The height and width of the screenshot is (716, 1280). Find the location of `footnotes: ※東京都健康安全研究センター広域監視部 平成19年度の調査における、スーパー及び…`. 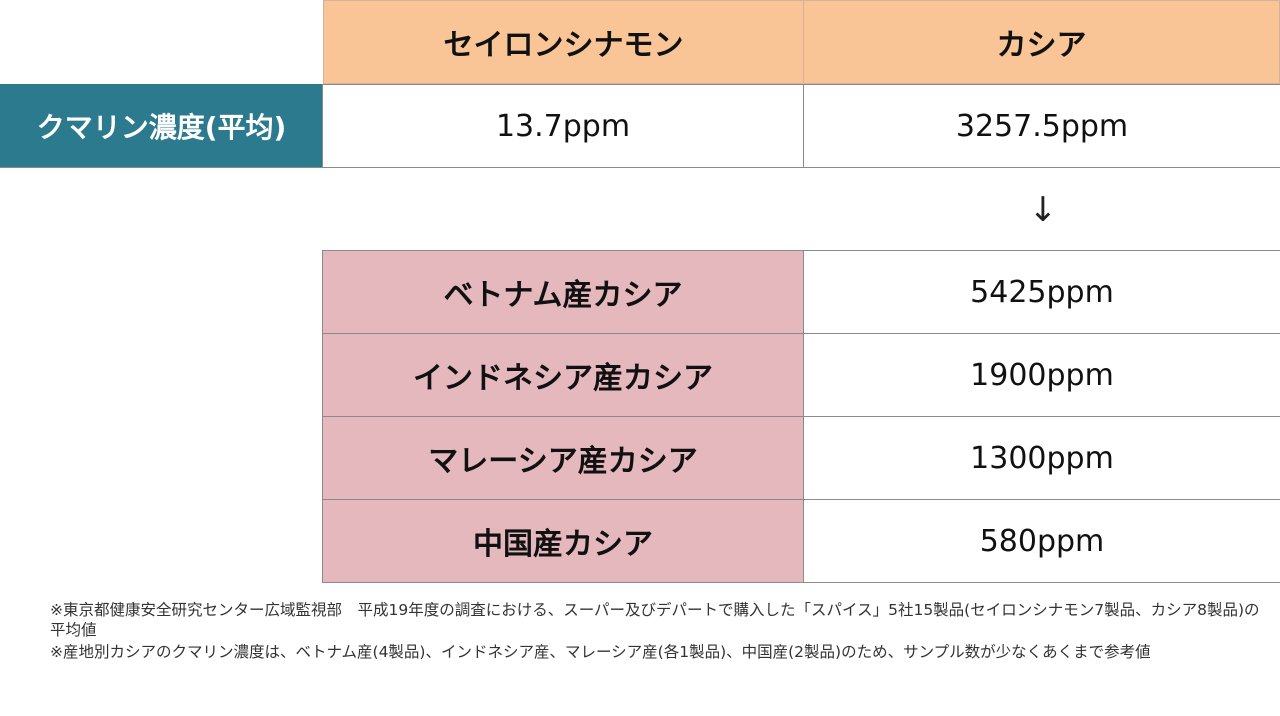

footnotes: ※東京都健康安全研究センター広域監視部 平成19年度の調査における、スーパー及び… is located at coordinates (655, 632).